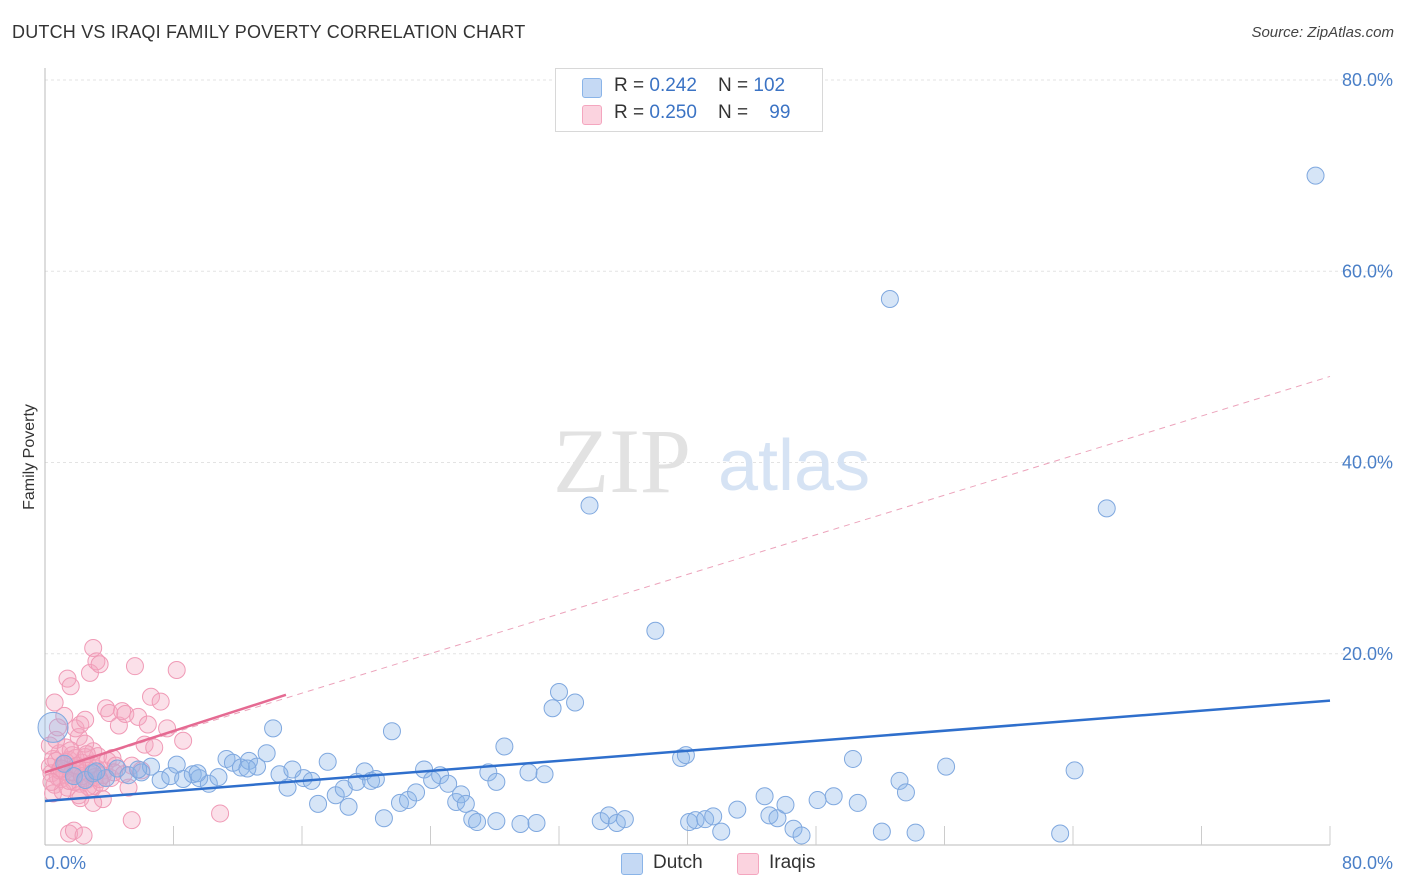 The width and height of the screenshot is (1406, 892). I want to click on y-tick-label: 80.0%, so click(1367, 80).